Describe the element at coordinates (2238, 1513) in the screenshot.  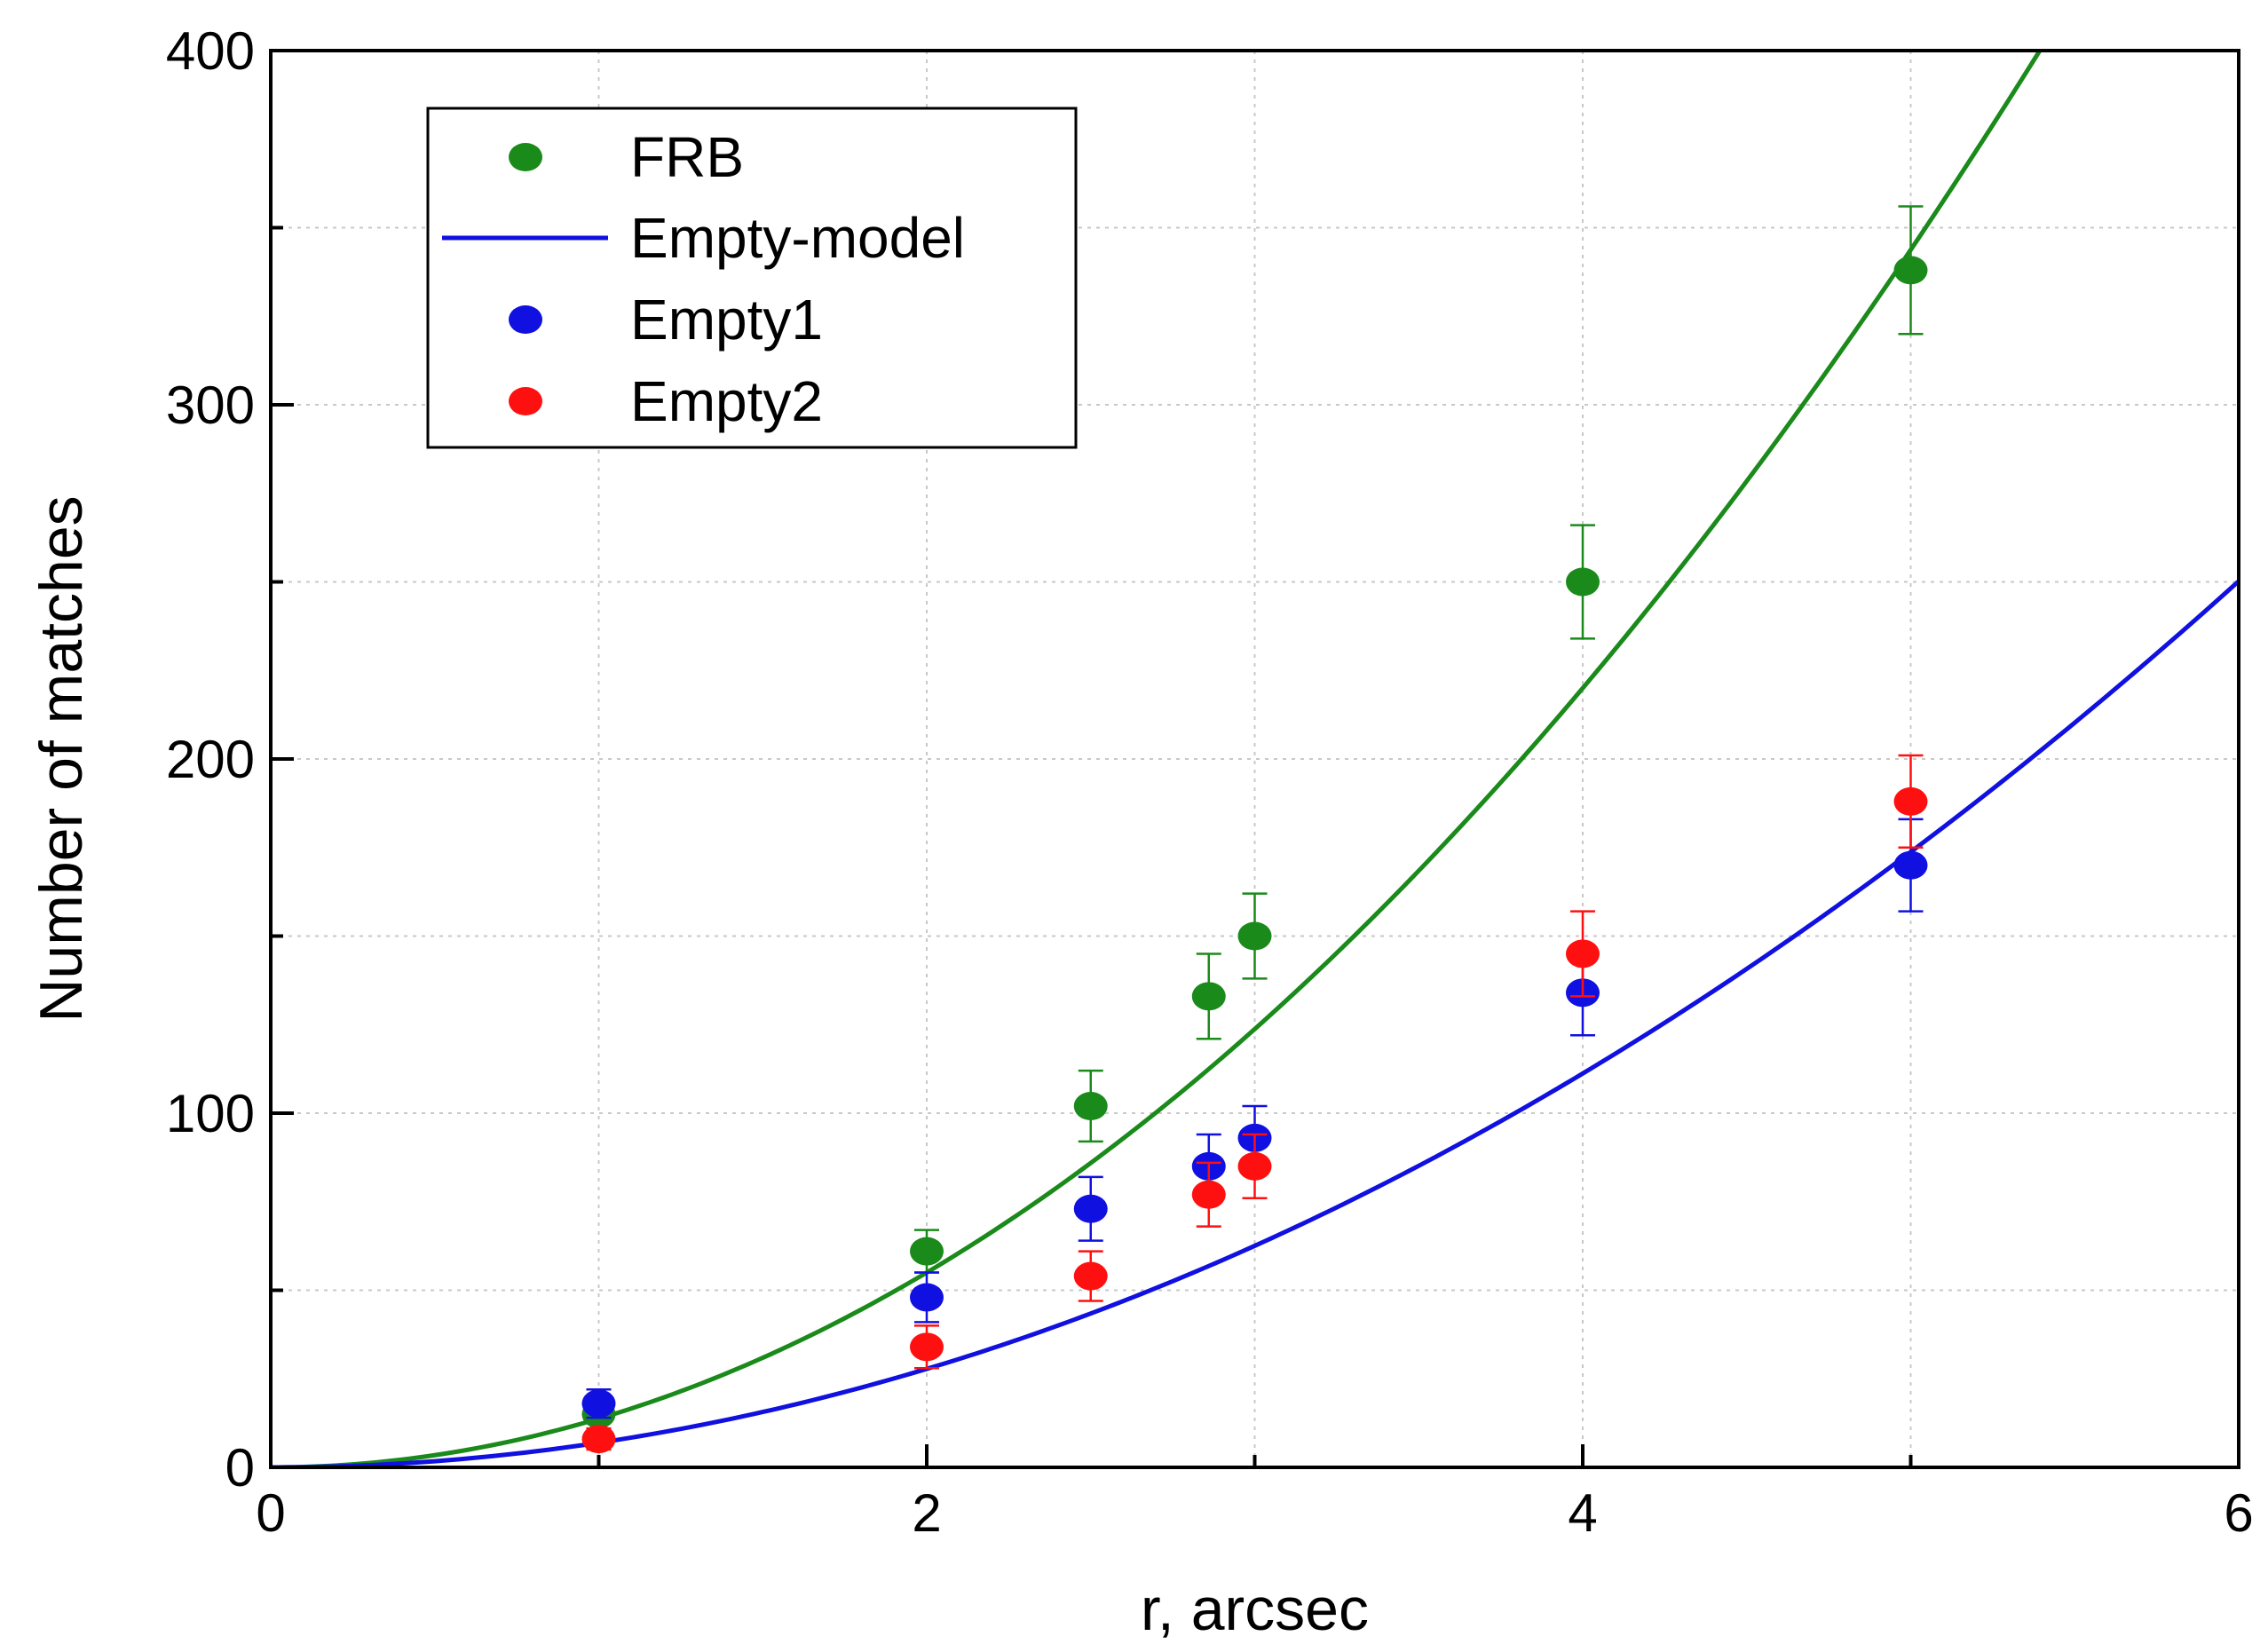
I see `x-tick-label: 6` at that location.